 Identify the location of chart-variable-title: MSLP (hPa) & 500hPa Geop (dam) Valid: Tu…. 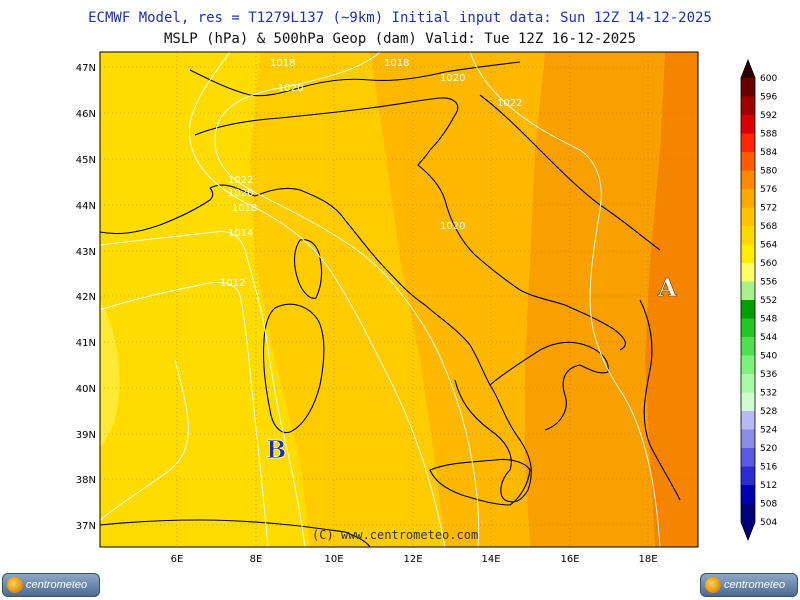
(399, 39).